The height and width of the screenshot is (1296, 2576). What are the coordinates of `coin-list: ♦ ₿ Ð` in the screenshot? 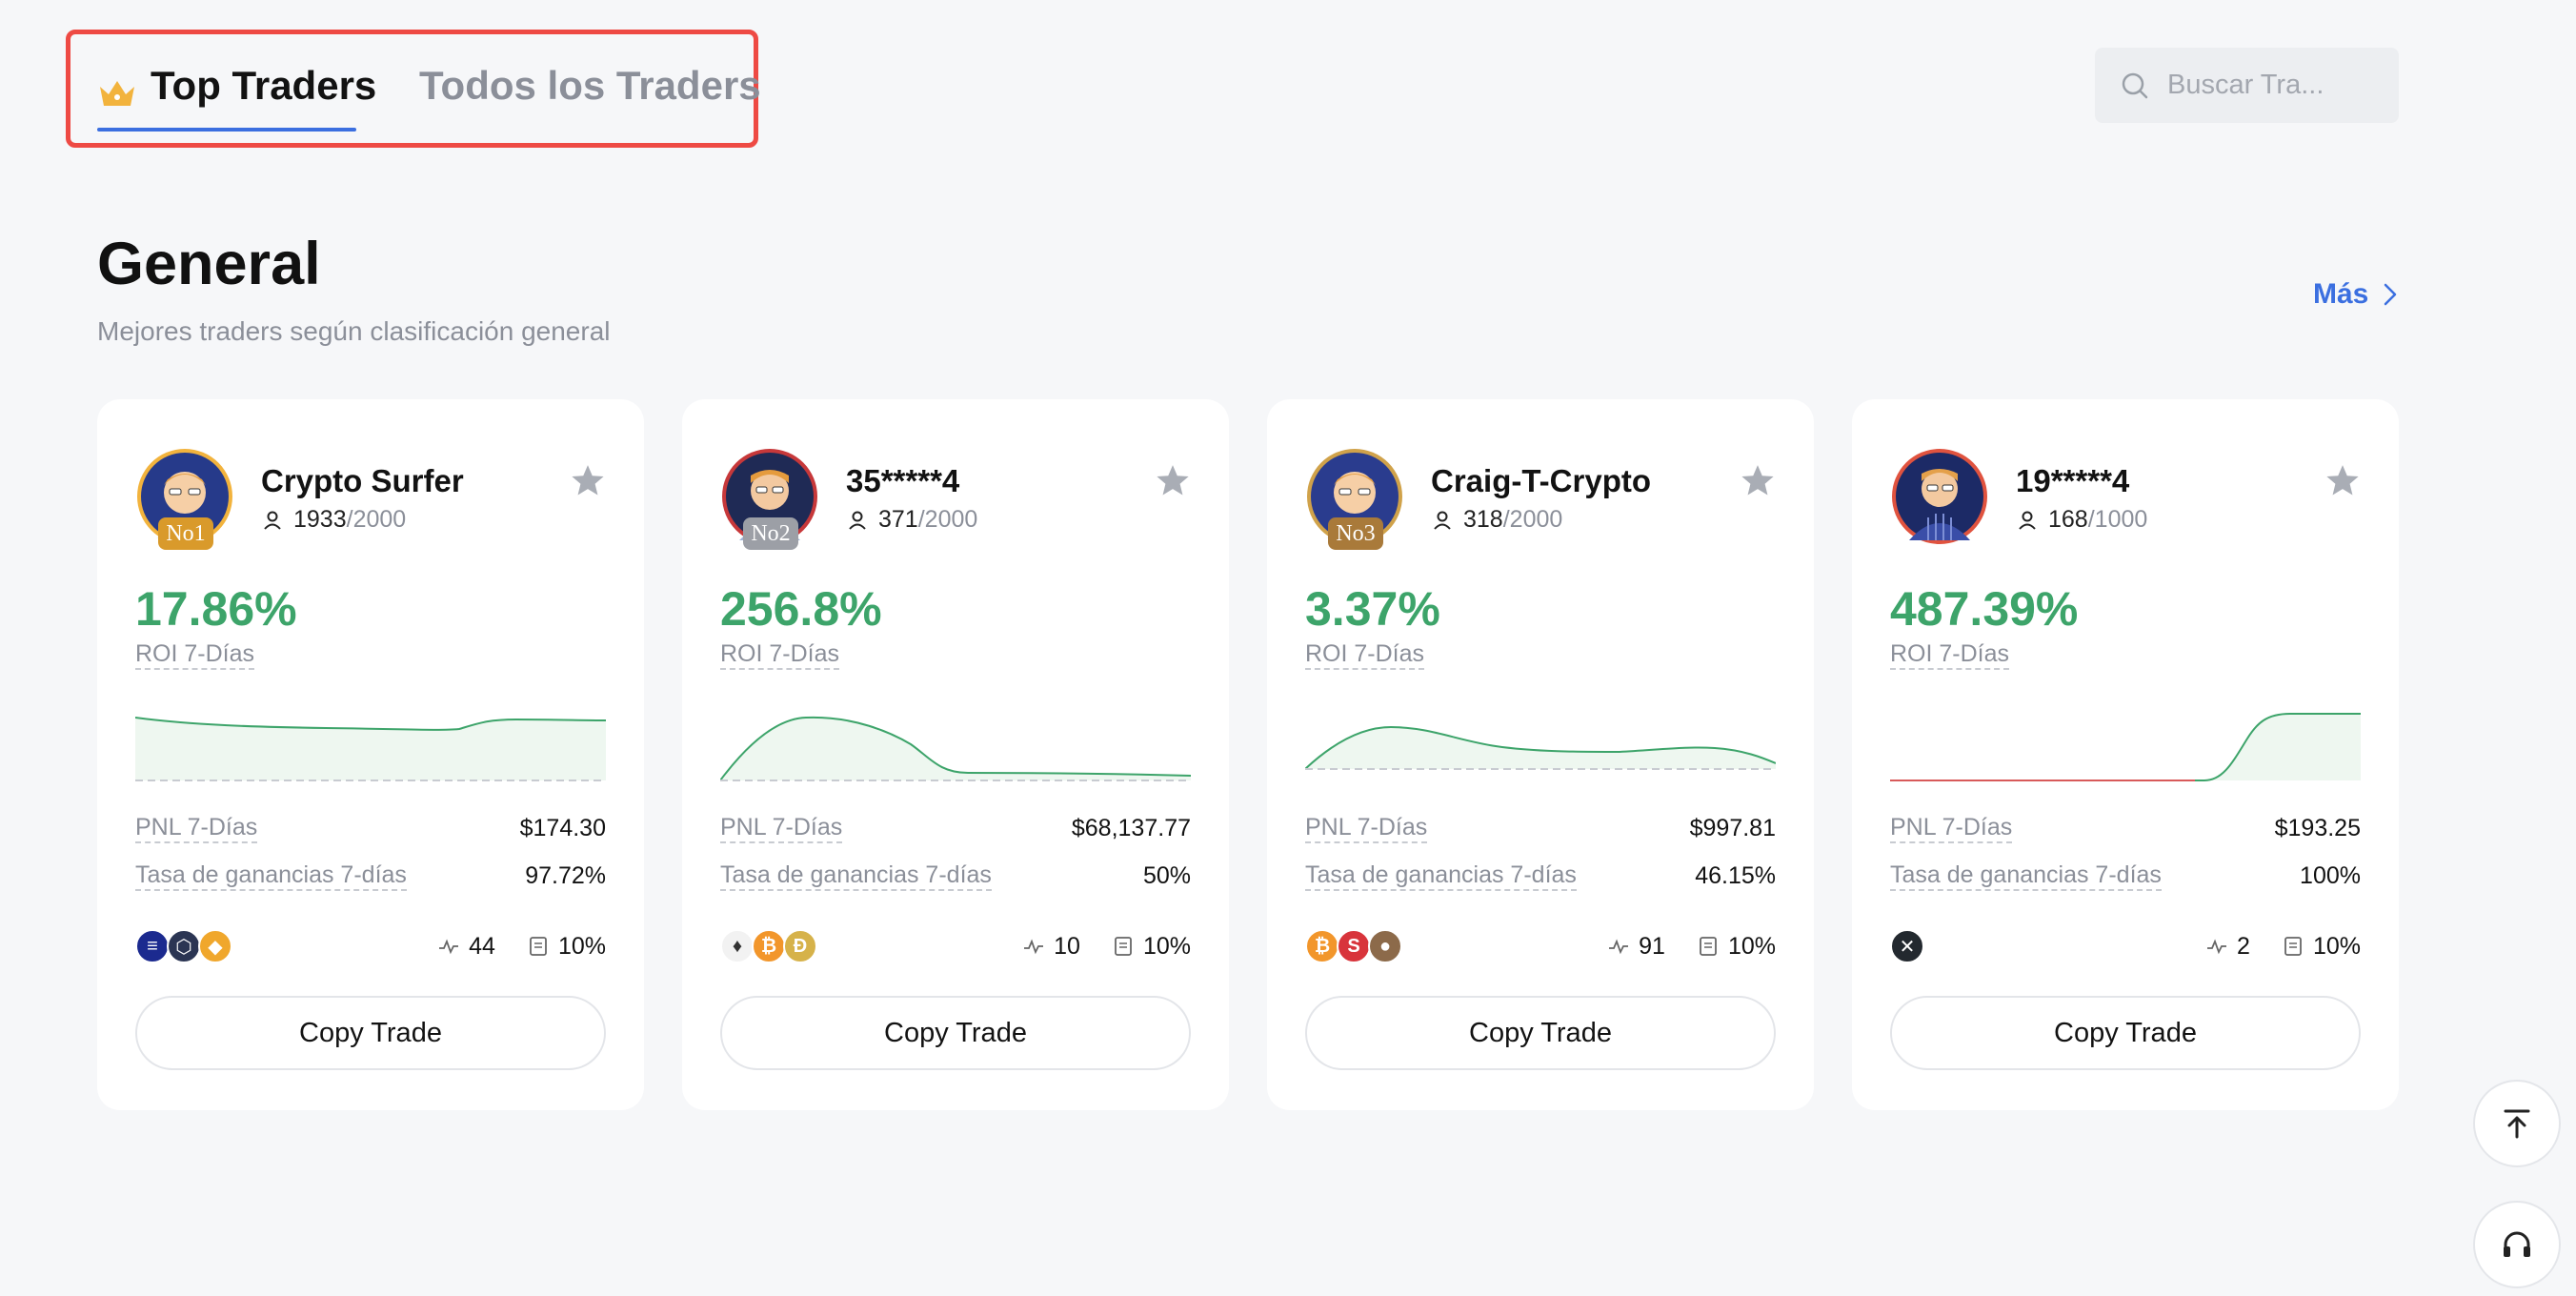 It's located at (768, 946).